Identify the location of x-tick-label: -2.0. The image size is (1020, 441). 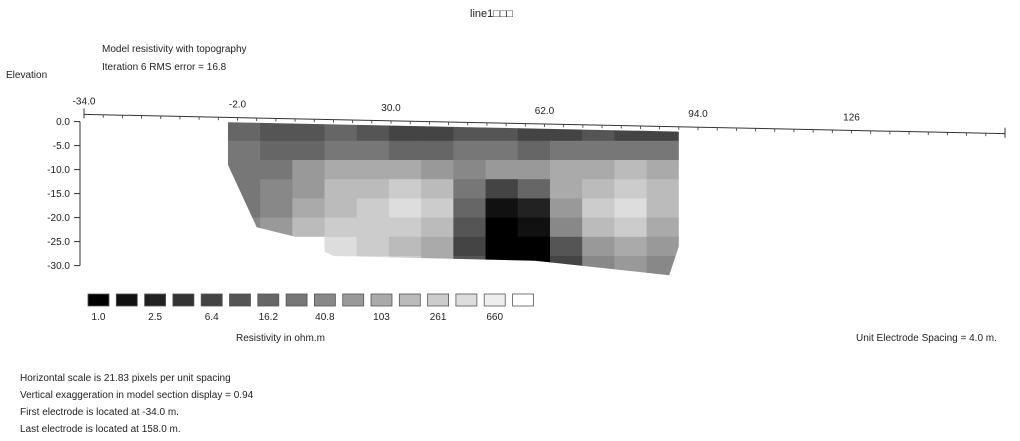
(238, 105).